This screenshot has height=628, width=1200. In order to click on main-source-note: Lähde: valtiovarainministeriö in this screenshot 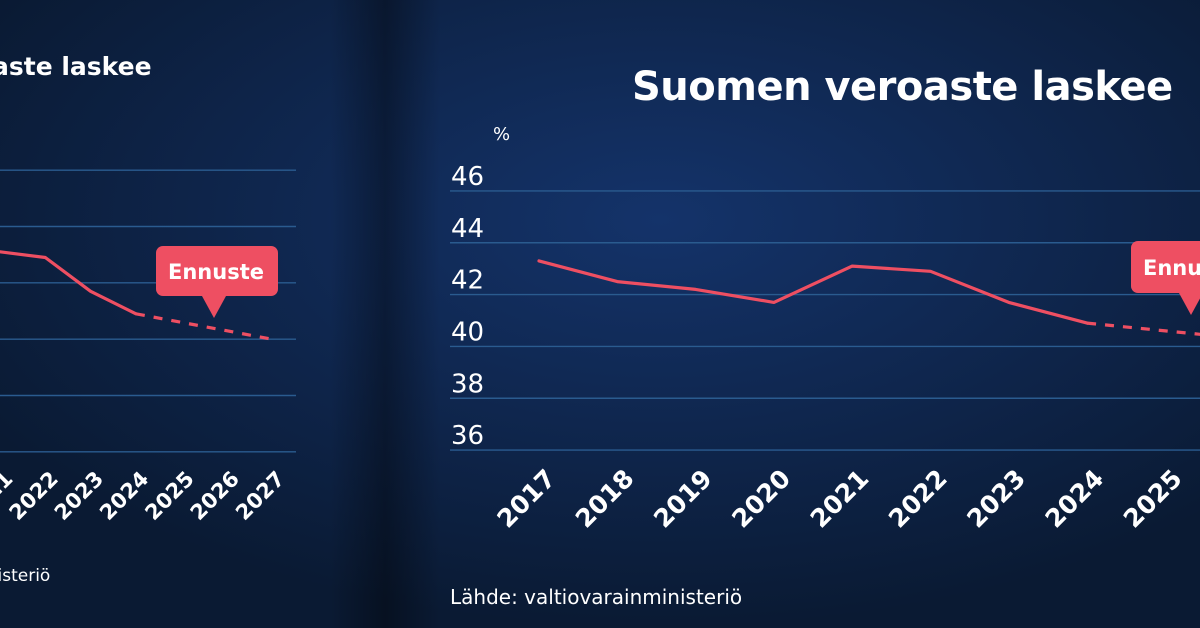, I will do `click(596, 597)`.